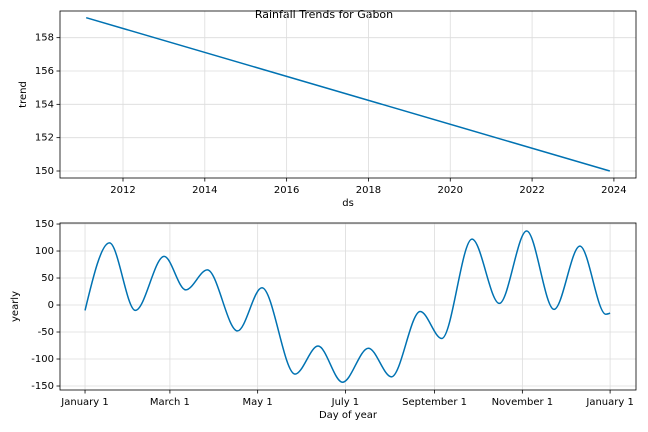 The width and height of the screenshot is (648, 432). I want to click on x-tick-label: November 1, so click(523, 402).